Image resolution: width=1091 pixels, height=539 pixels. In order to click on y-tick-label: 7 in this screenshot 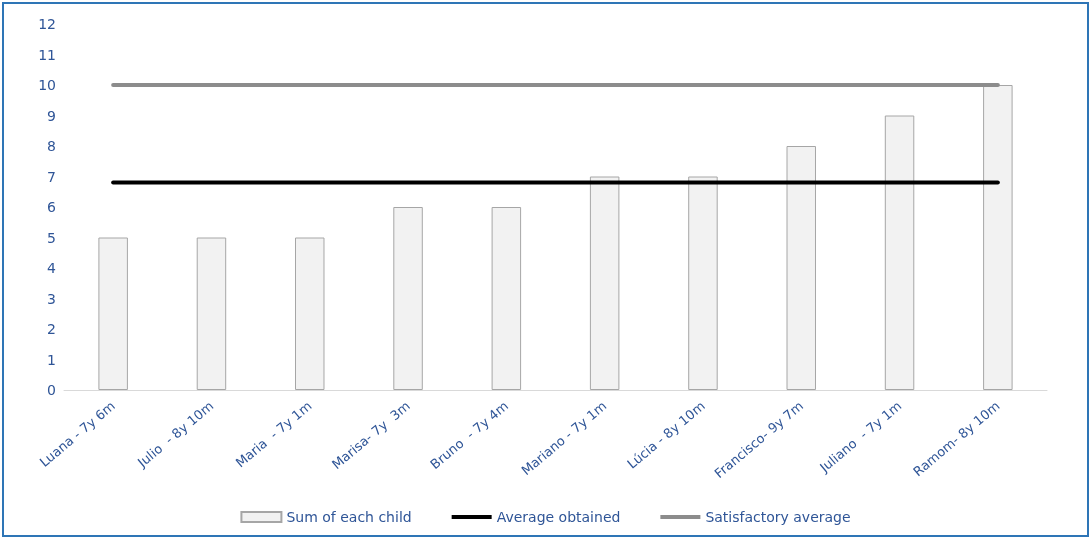, I will do `click(51, 176)`.